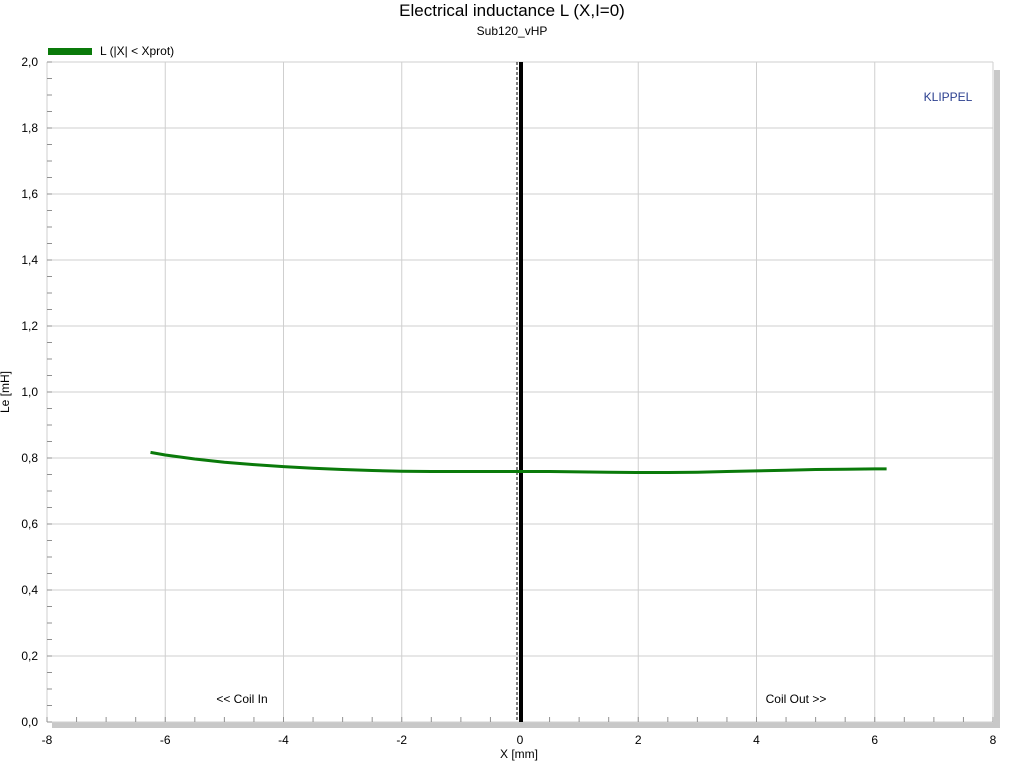 The image size is (1024, 768). What do you see at coordinates (401, 740) in the screenshot?
I see `x-tick-label: -2` at bounding box center [401, 740].